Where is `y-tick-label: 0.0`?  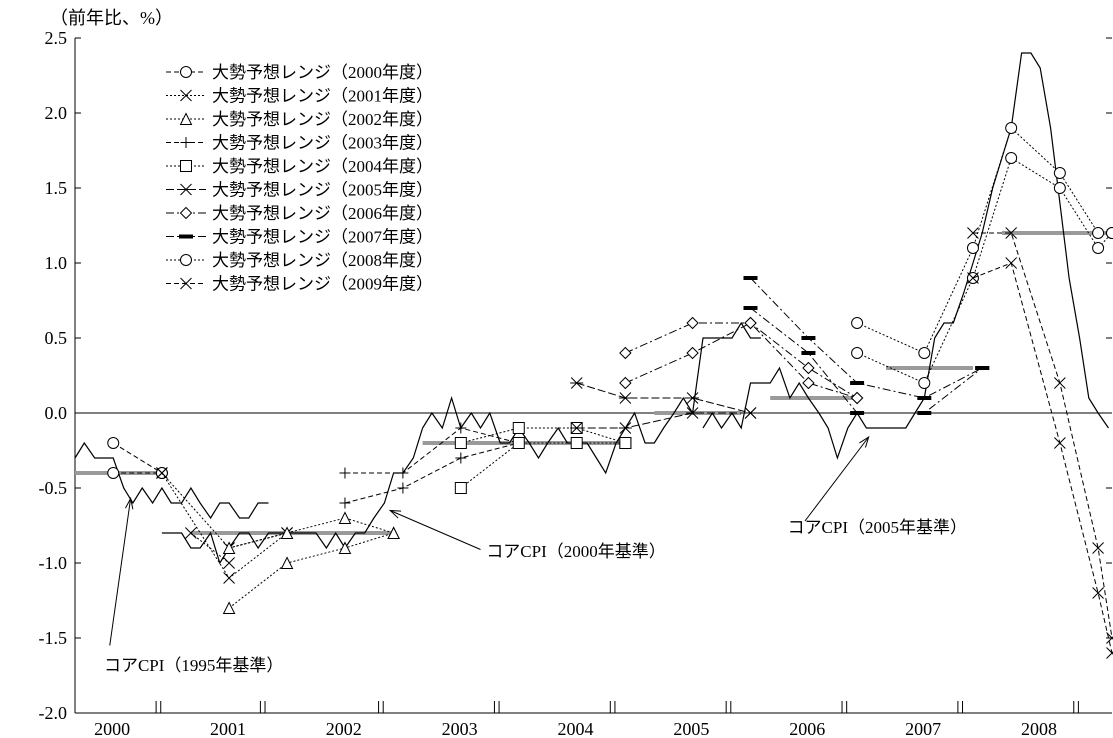
y-tick-label: 0.0 is located at coordinates (56, 413).